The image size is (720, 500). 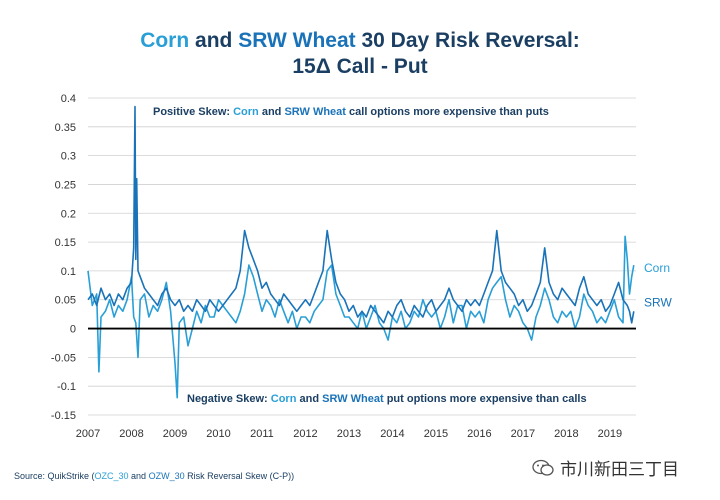 I want to click on y-tick-label: 0.3, so click(x=68, y=157).